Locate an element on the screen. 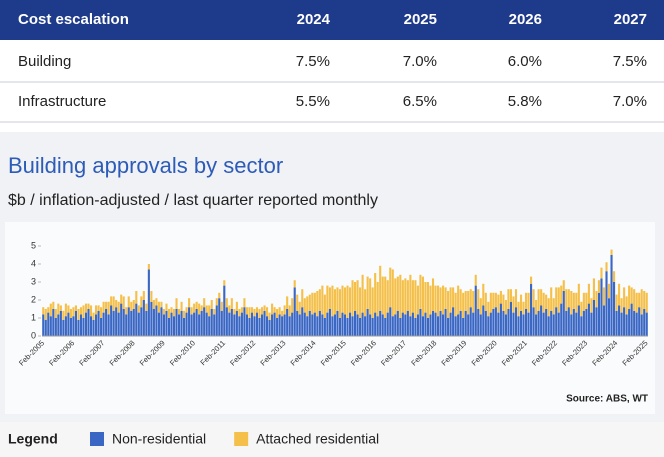 The width and height of the screenshot is (664, 457). table-cell: 6.5% is located at coordinates (420, 101).